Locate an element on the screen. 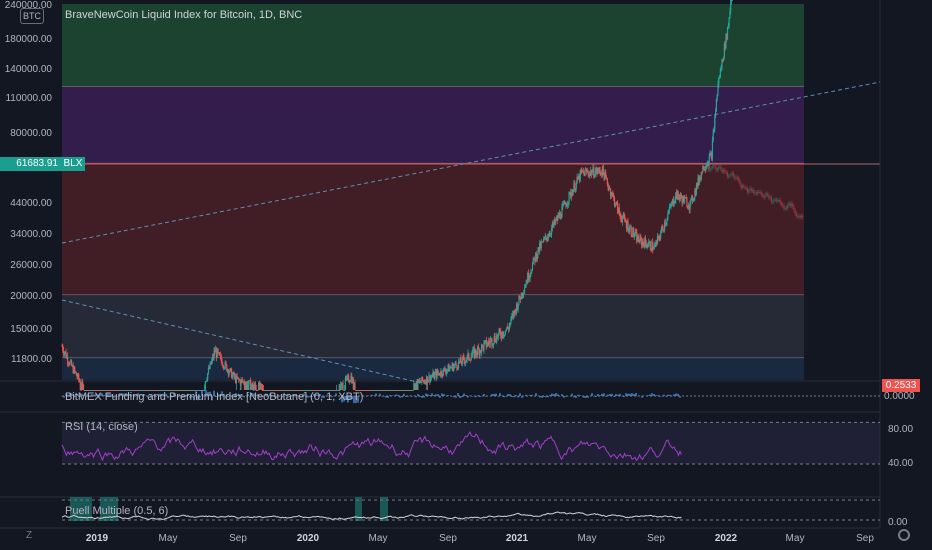 The width and height of the screenshot is (932, 550). funding-pane is located at coordinates (470, 397).